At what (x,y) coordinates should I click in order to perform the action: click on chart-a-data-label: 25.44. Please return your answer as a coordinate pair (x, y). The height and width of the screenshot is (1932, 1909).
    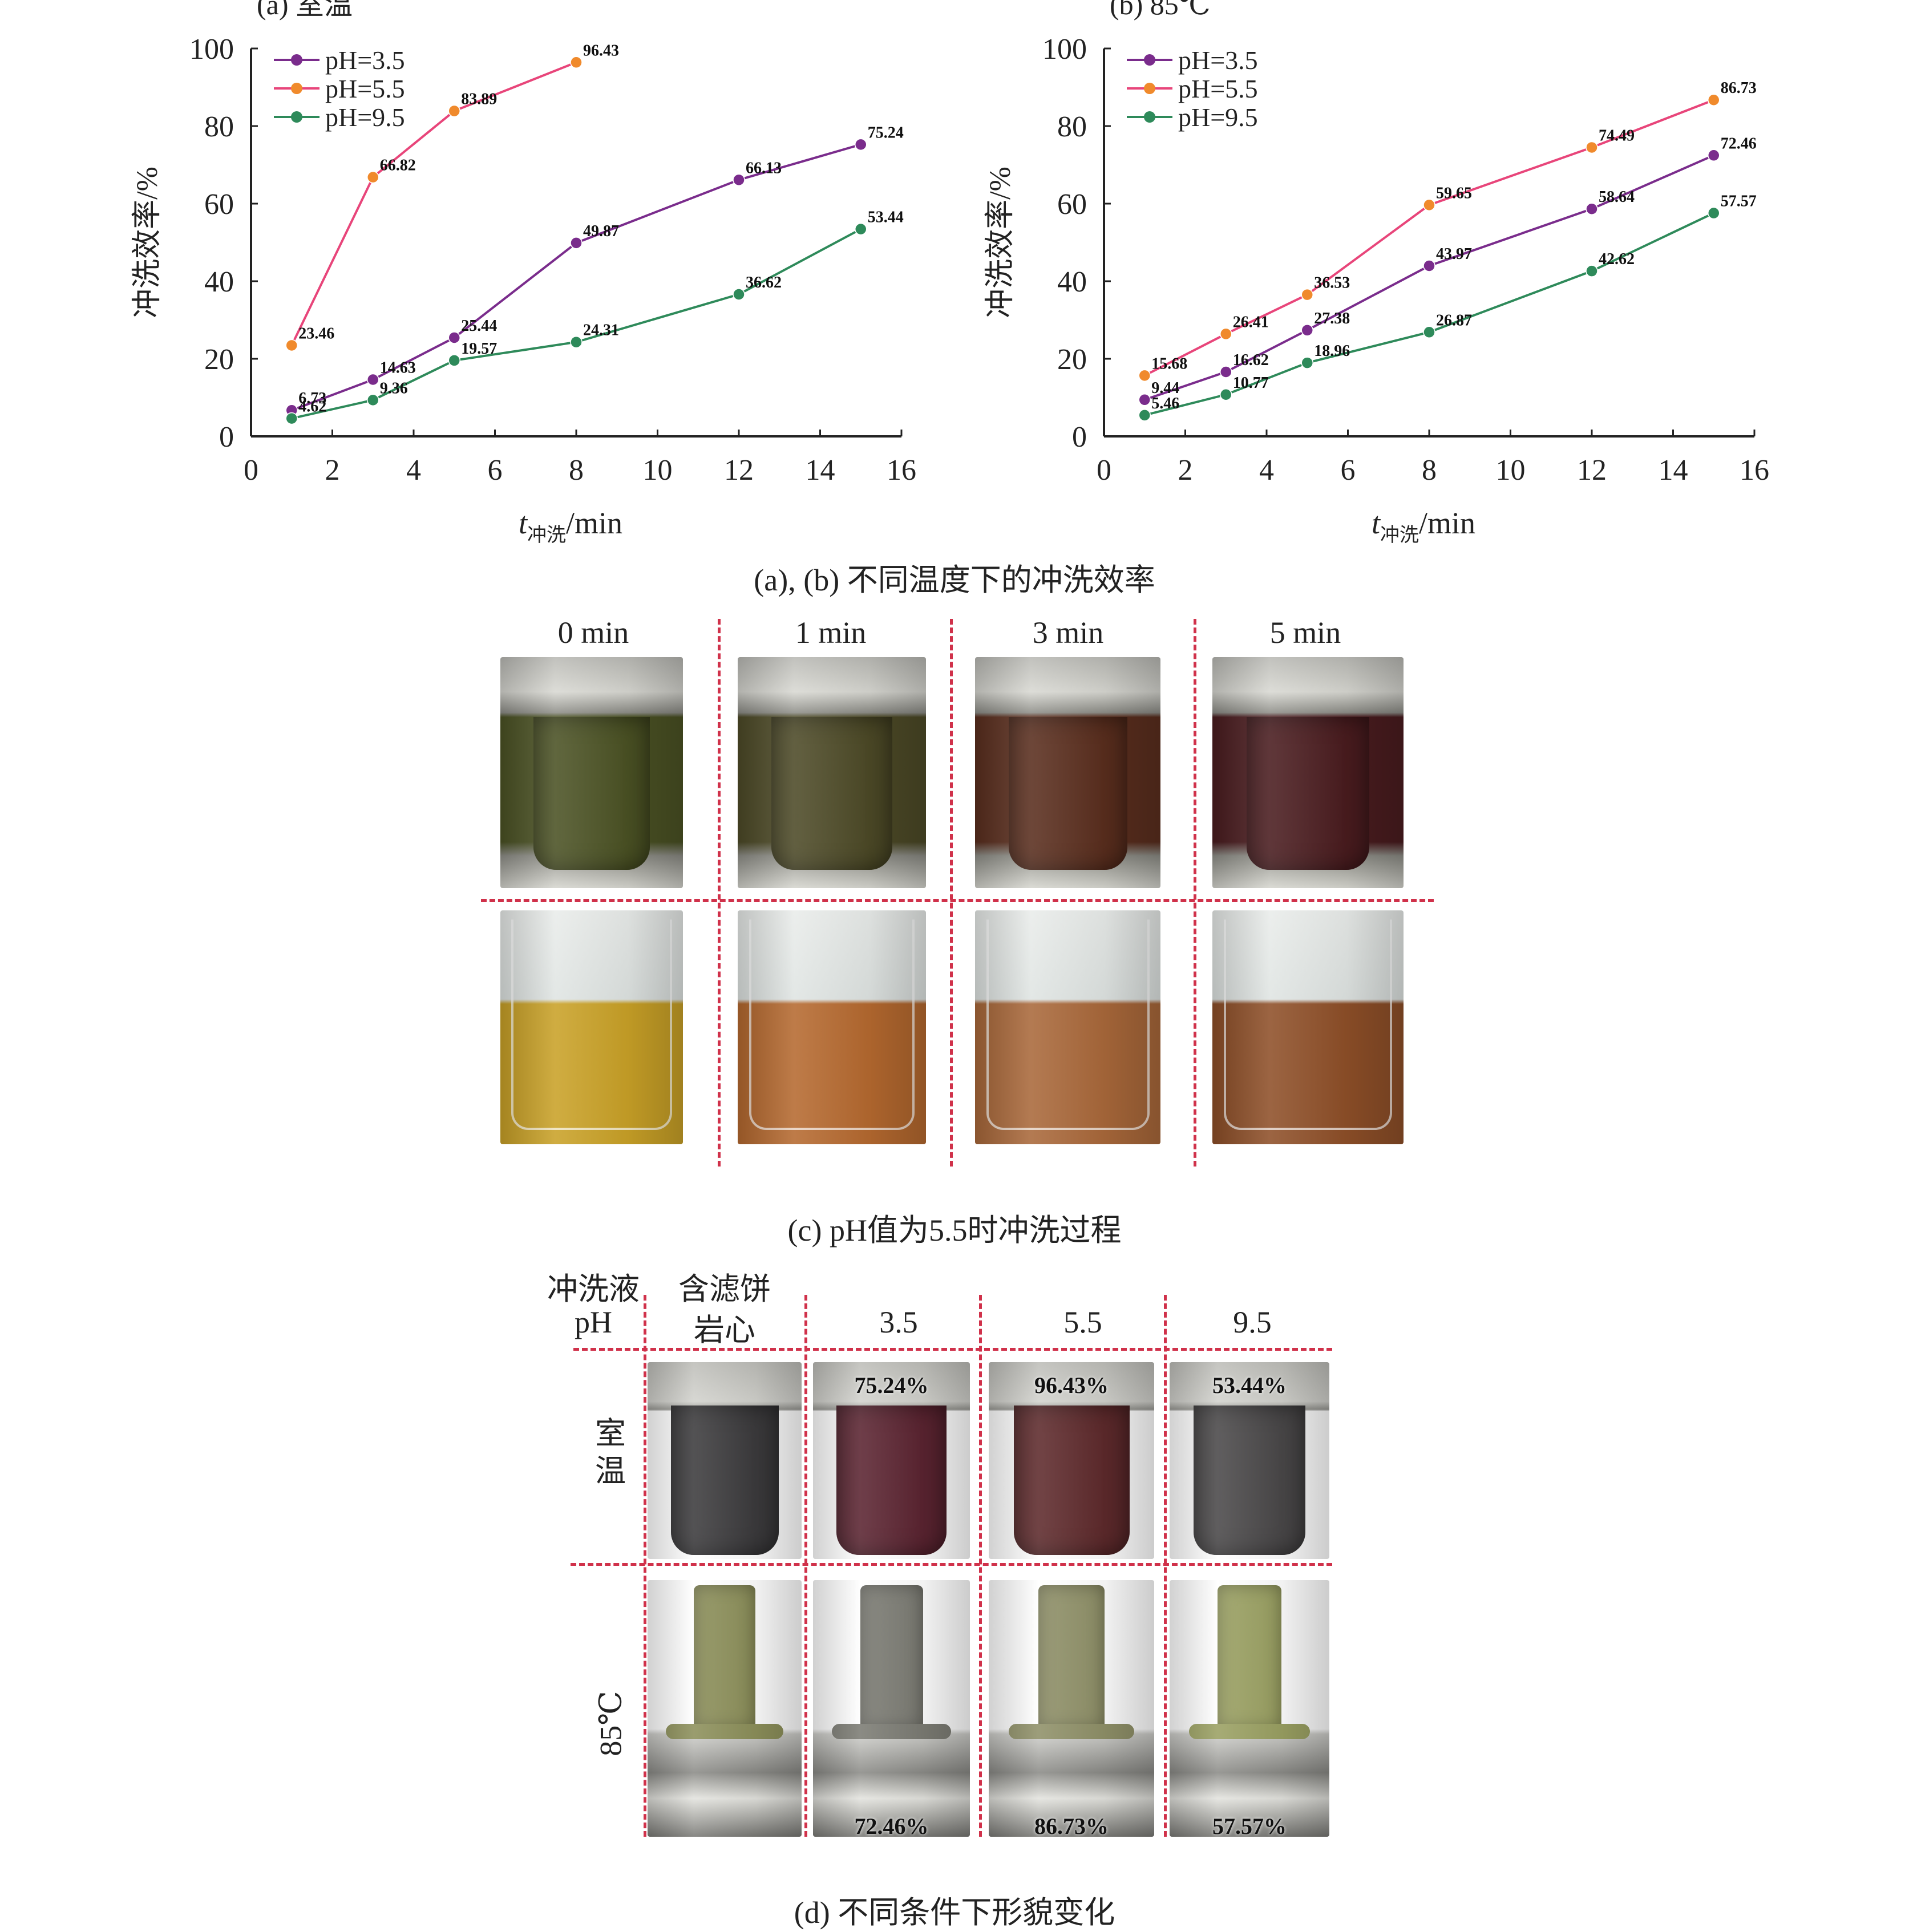
    Looking at the image, I should click on (479, 326).